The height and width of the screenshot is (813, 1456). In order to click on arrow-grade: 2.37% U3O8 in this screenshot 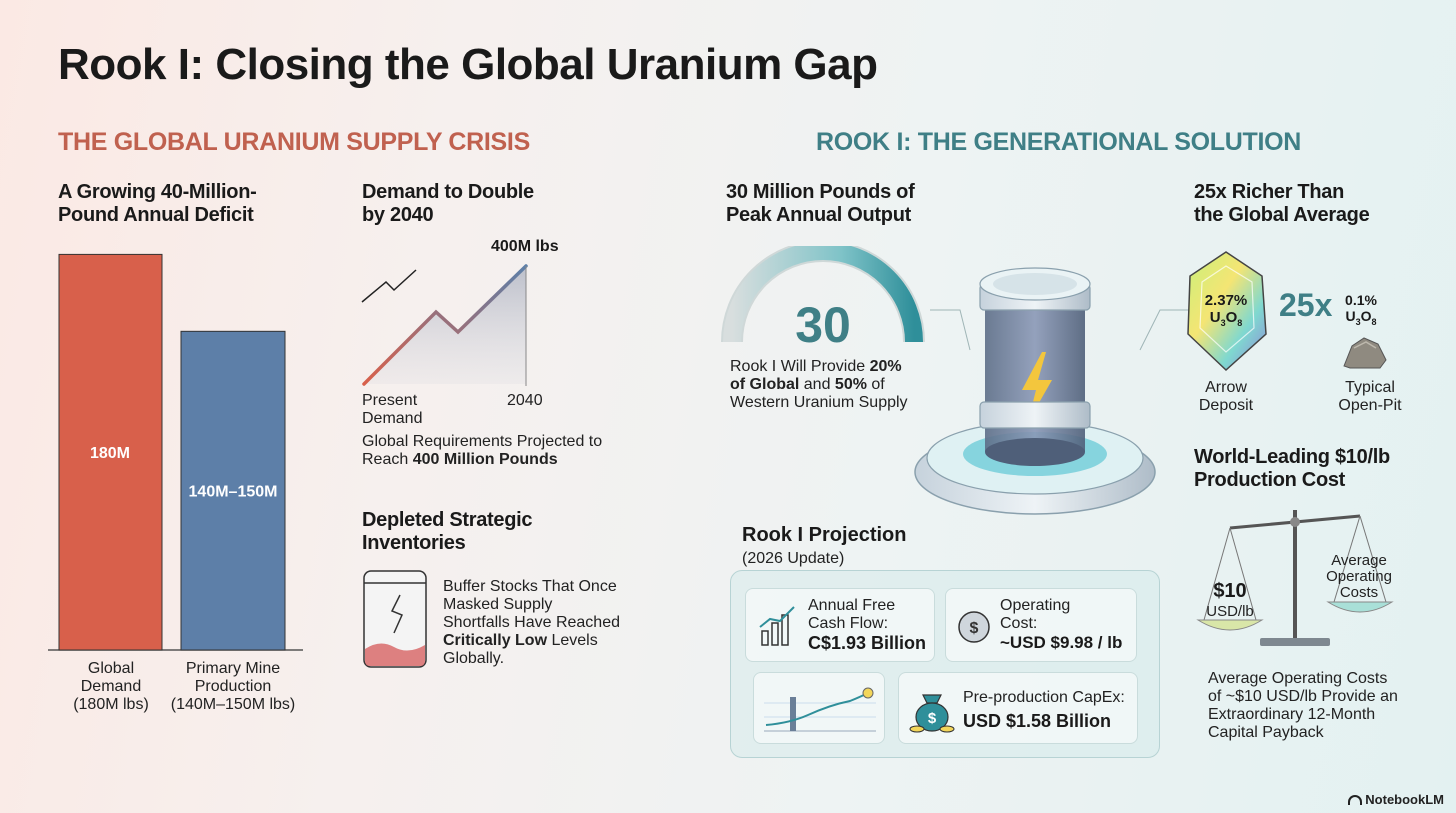, I will do `click(1226, 310)`.